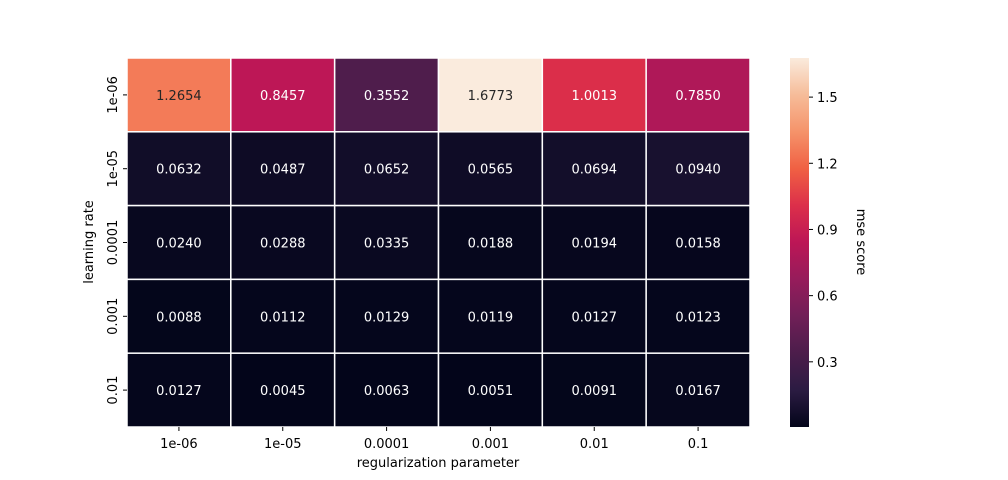  I want to click on cell-value-label: 0.8457, so click(283, 96).